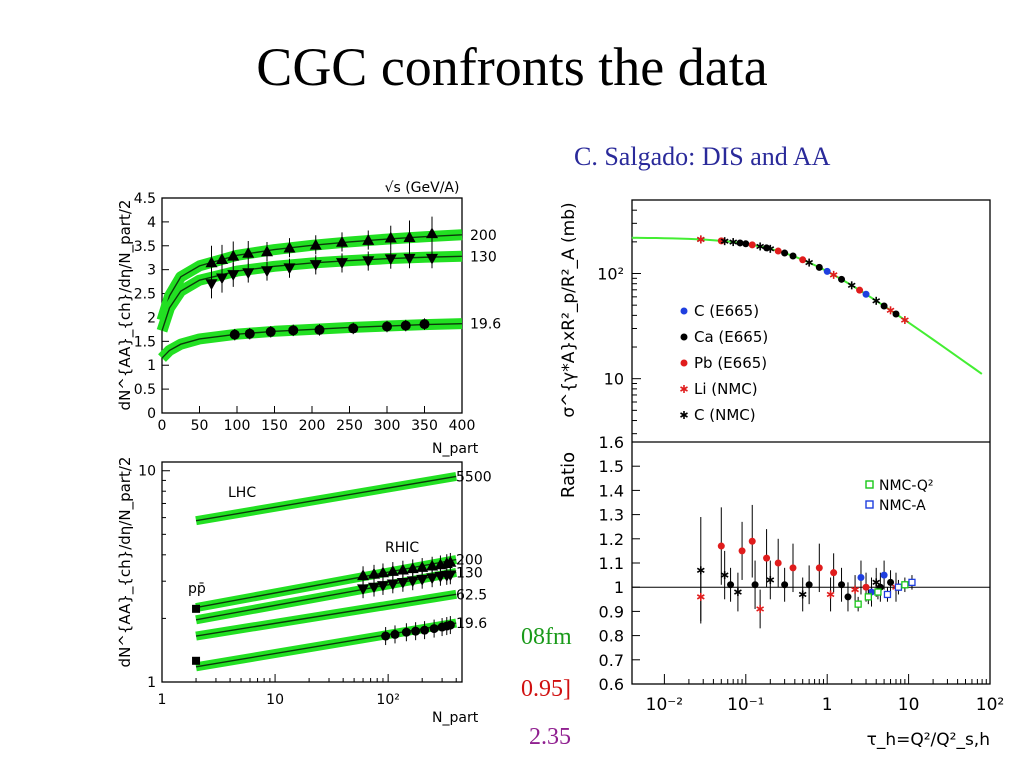 This screenshot has width=1024, height=768. Describe the element at coordinates (162, 426) in the screenshot. I see `panel1-xtick-label: 0` at that location.